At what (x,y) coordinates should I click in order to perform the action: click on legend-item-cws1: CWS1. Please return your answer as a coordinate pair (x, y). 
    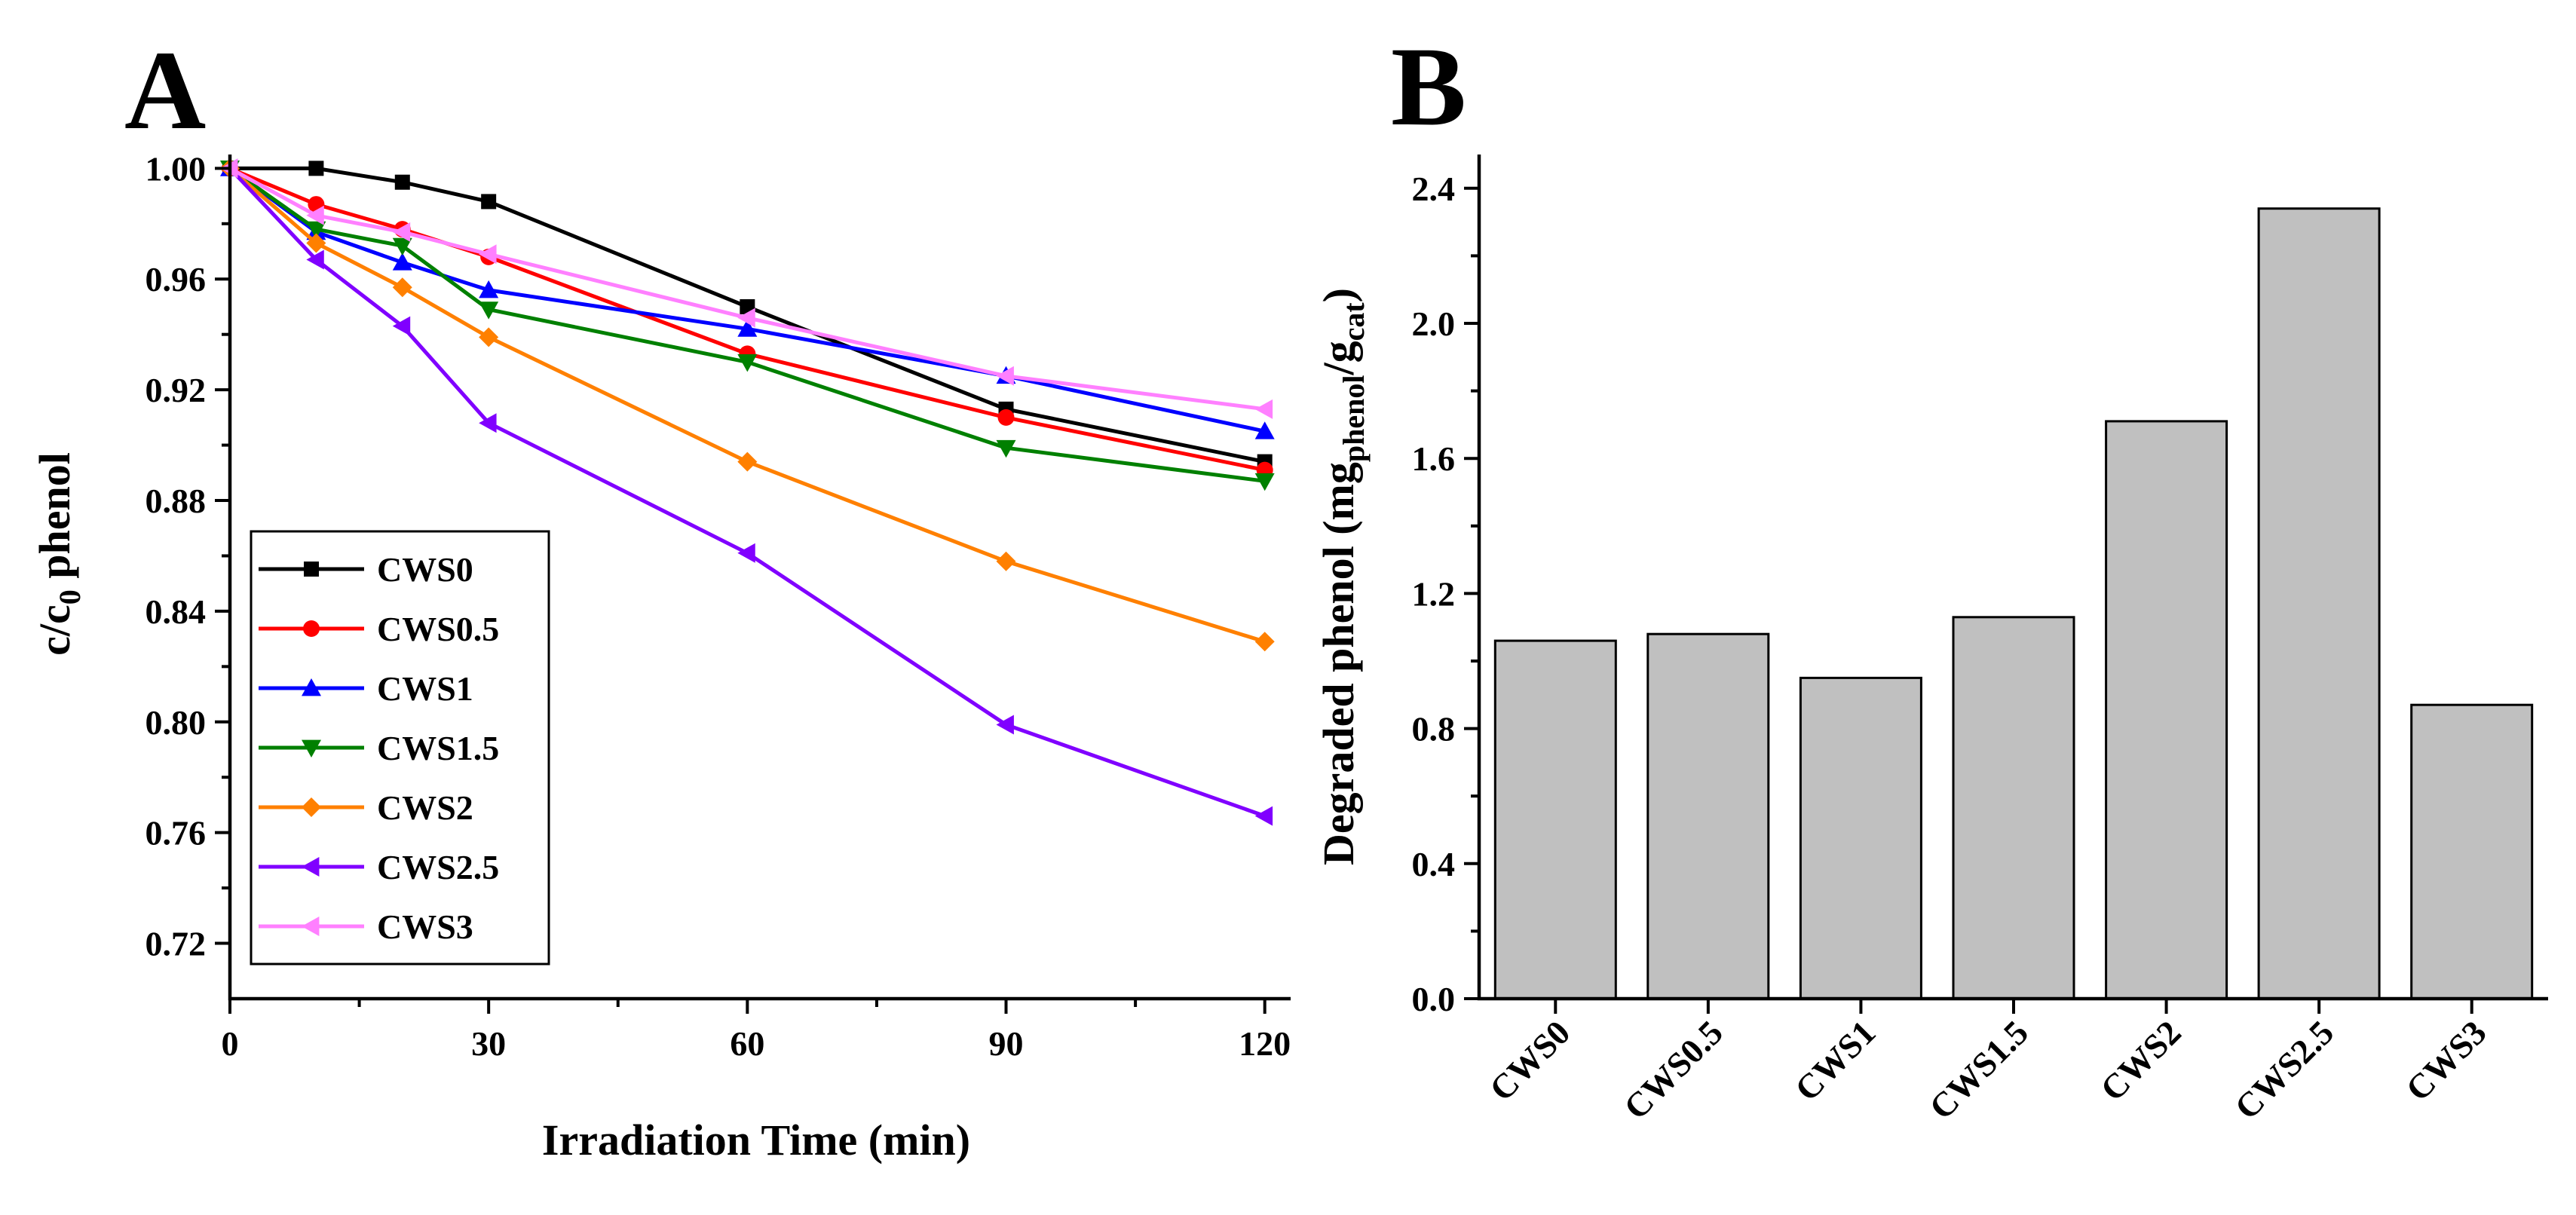
    Looking at the image, I should click on (366, 688).